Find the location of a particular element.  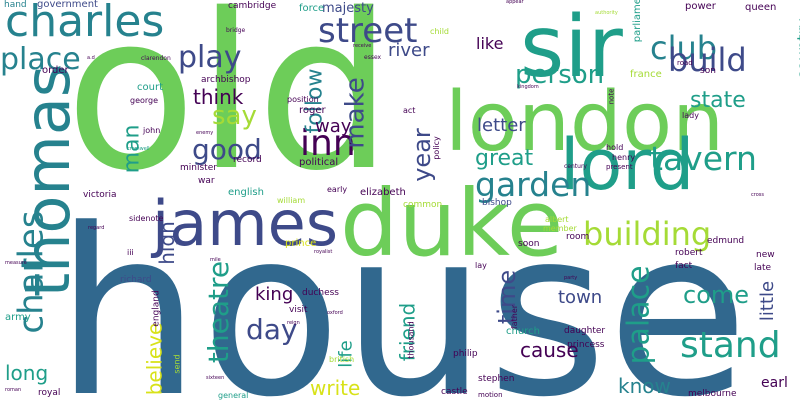

word-palace: palace is located at coordinates (639, 315).